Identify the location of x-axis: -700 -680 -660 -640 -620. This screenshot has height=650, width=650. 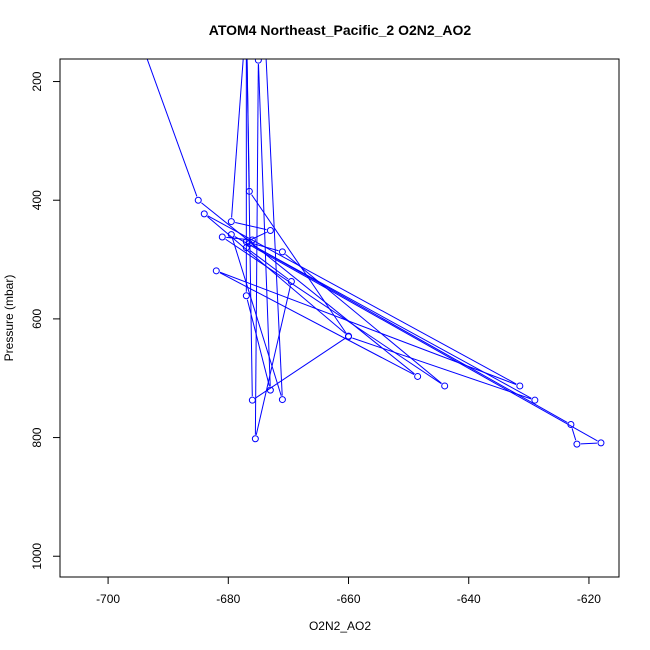
(348, 591).